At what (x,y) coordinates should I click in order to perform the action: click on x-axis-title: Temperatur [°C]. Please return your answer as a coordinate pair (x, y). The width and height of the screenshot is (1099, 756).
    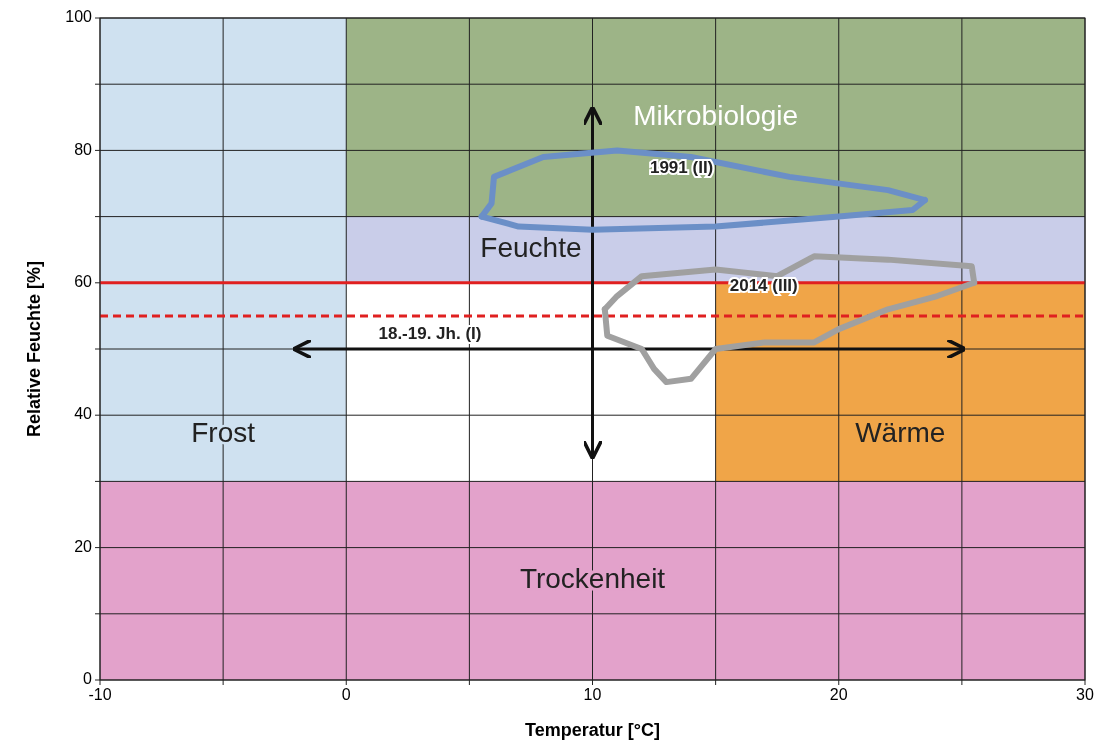
    Looking at the image, I should click on (592, 730).